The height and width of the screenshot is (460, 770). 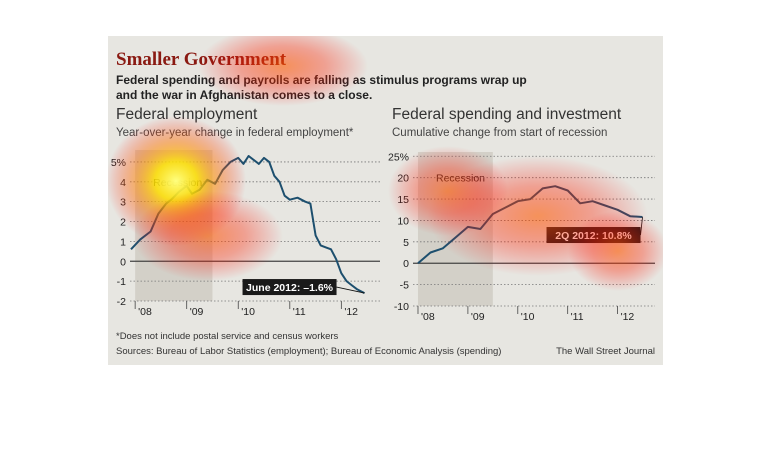 I want to click on y-tick-label: 3, so click(x=123, y=203).